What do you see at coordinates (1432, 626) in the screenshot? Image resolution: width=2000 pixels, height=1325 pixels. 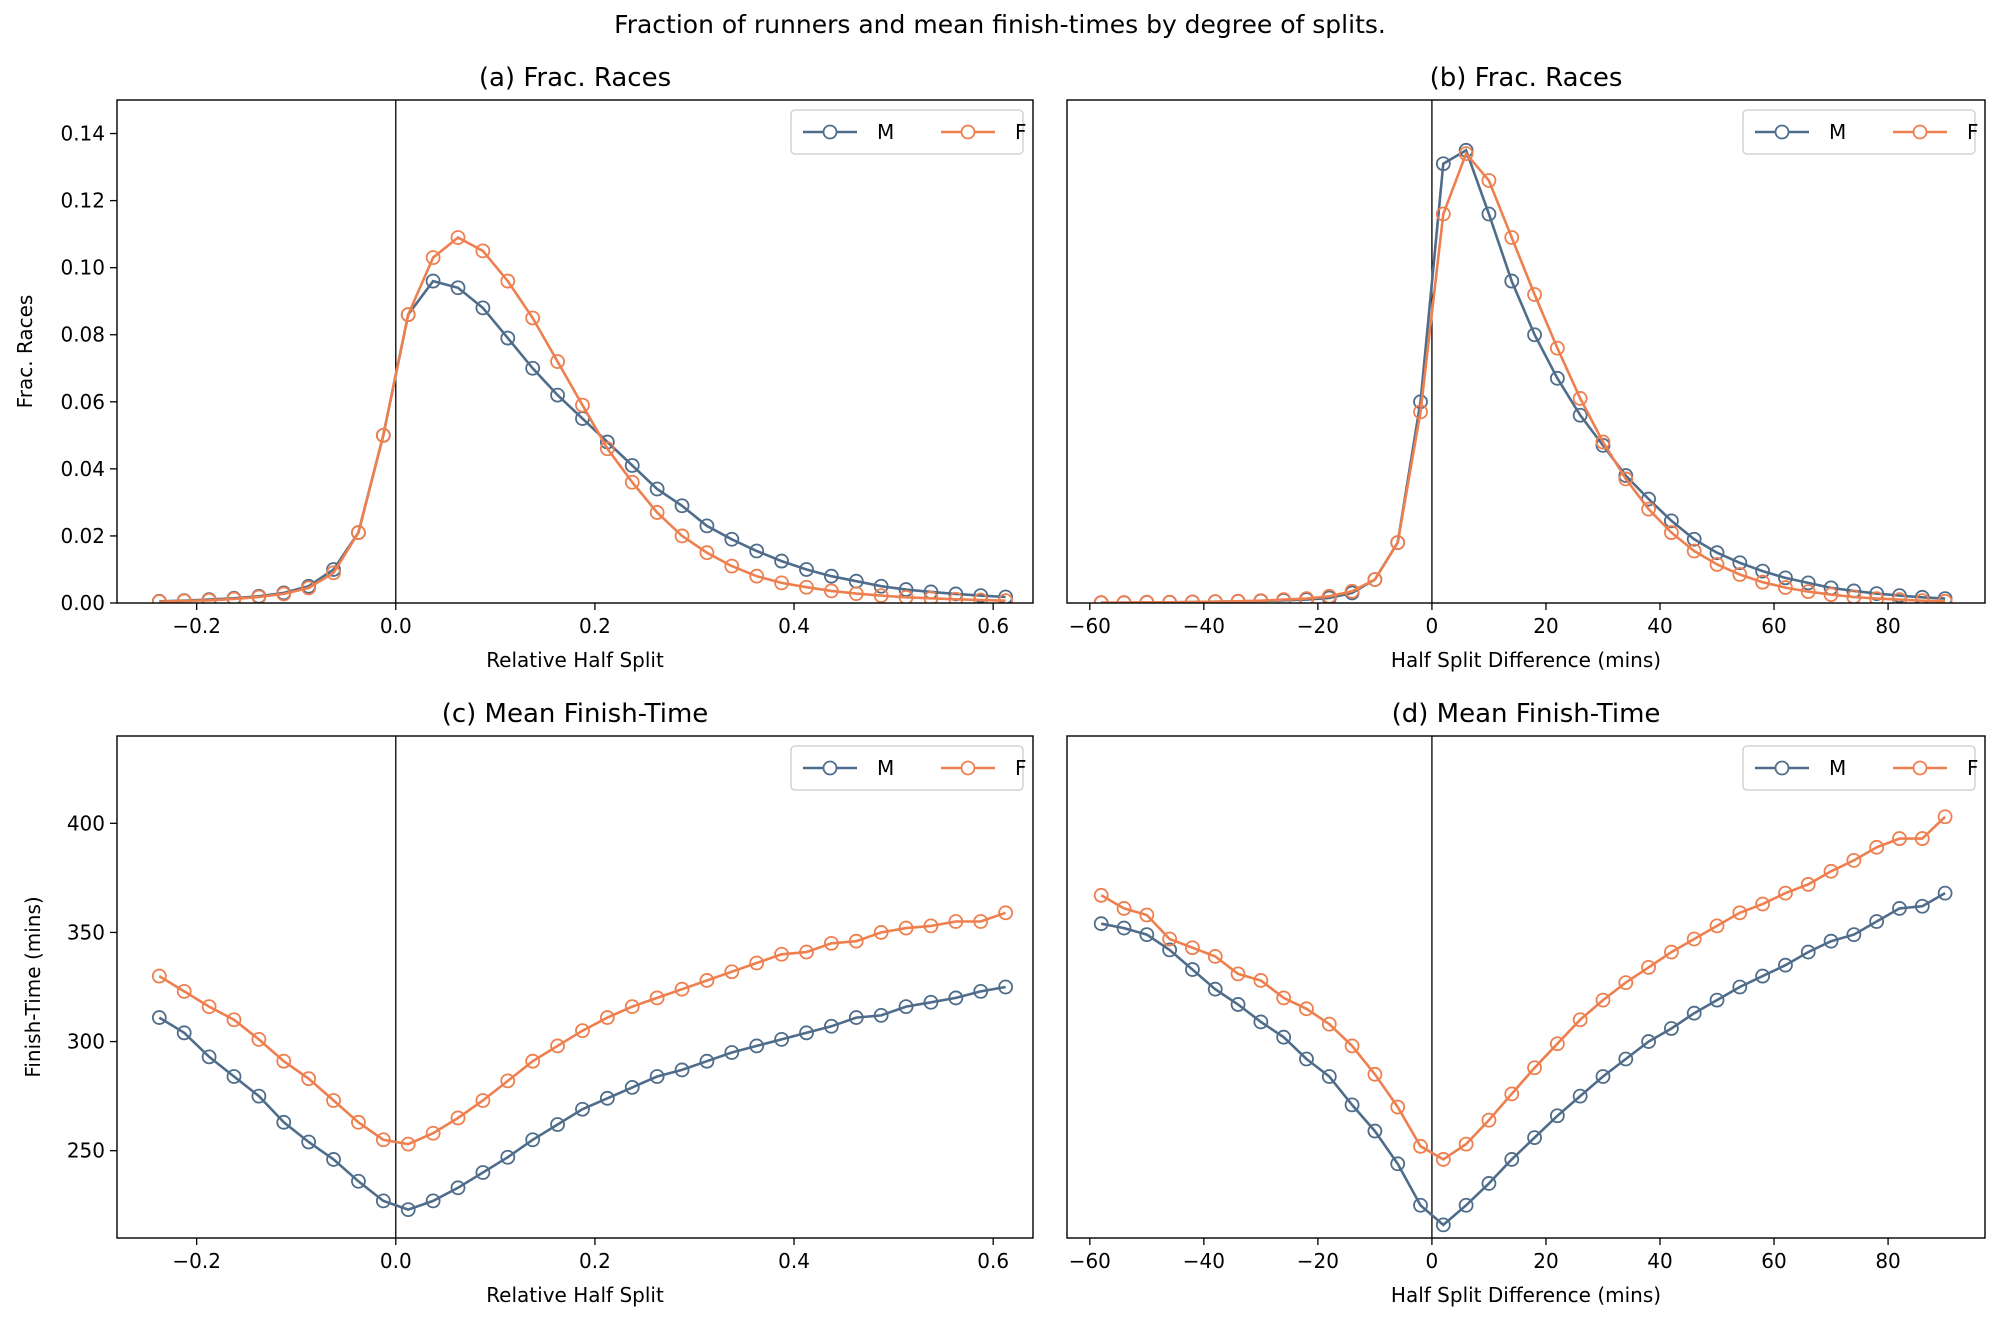 I see `x-tick-label: 0` at bounding box center [1432, 626].